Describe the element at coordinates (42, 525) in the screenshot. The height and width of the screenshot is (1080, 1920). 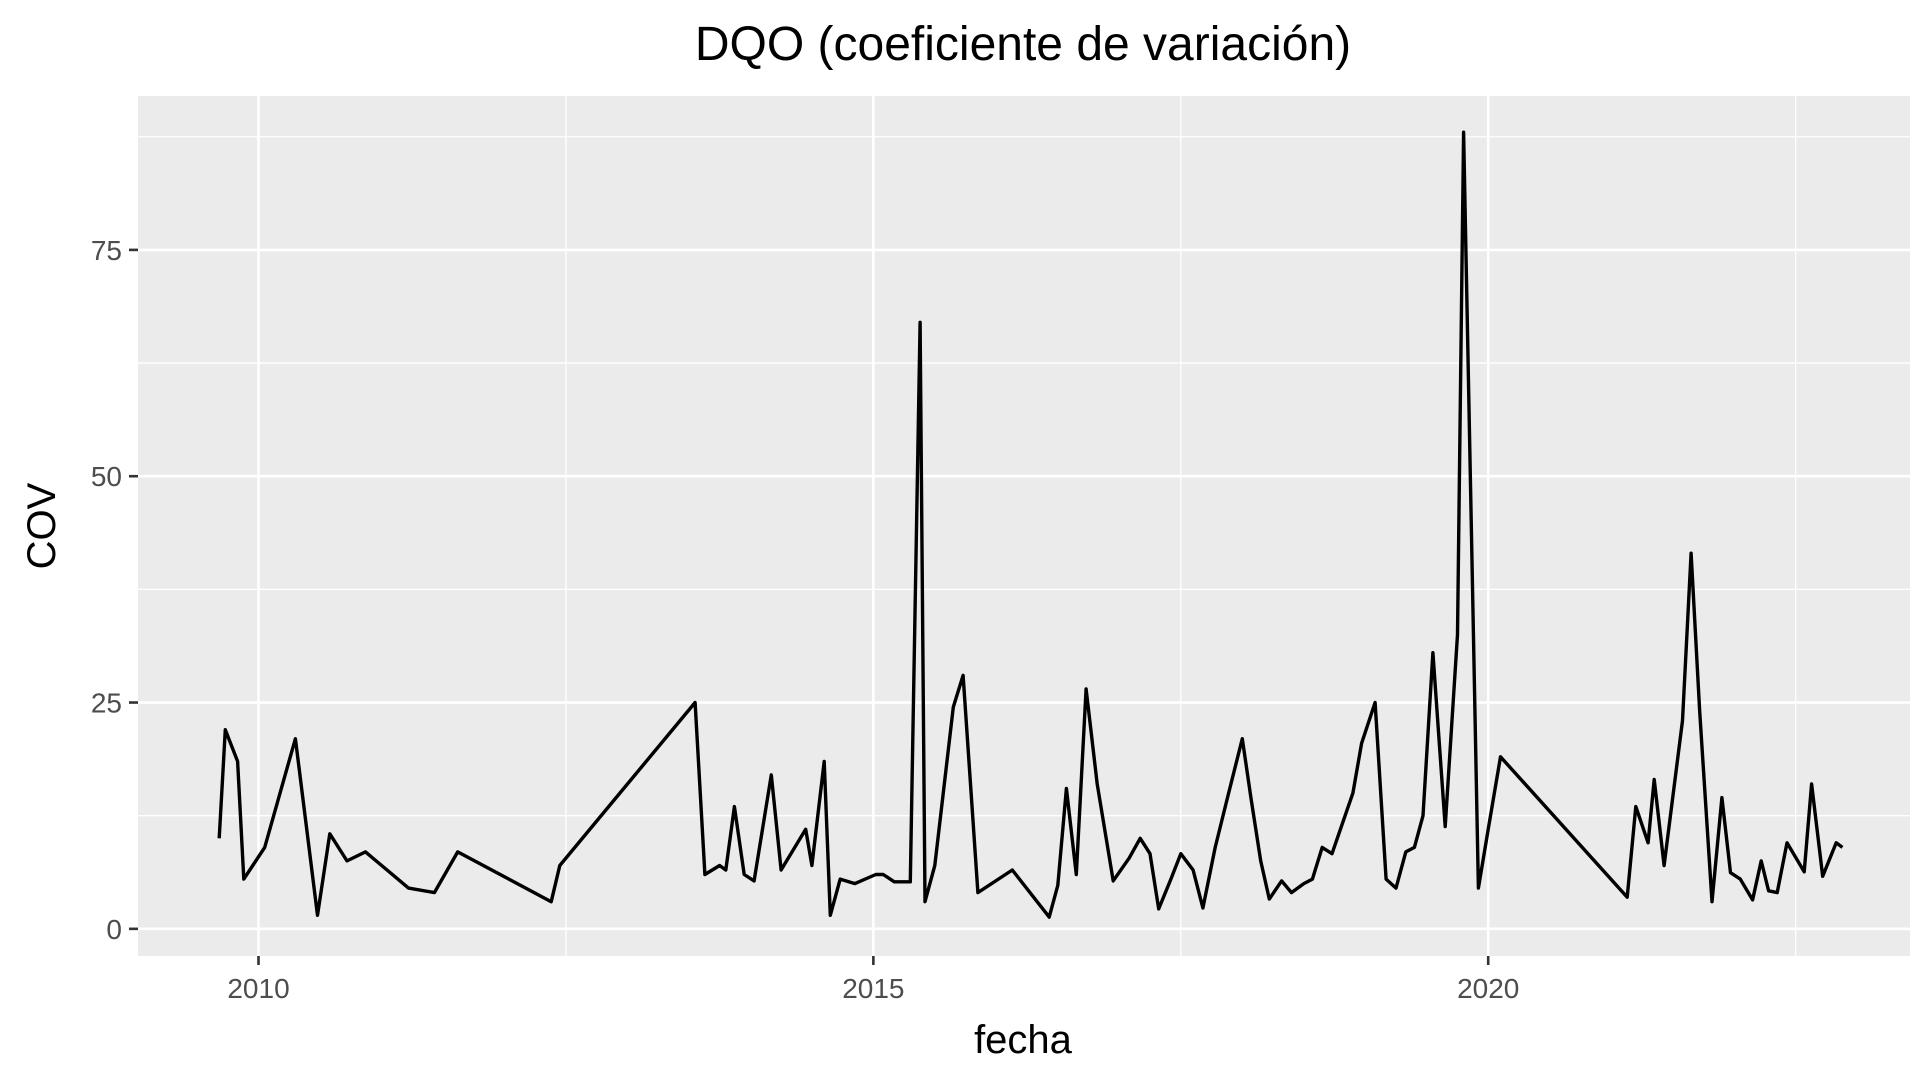
I see `y-axis-title: COV` at that location.